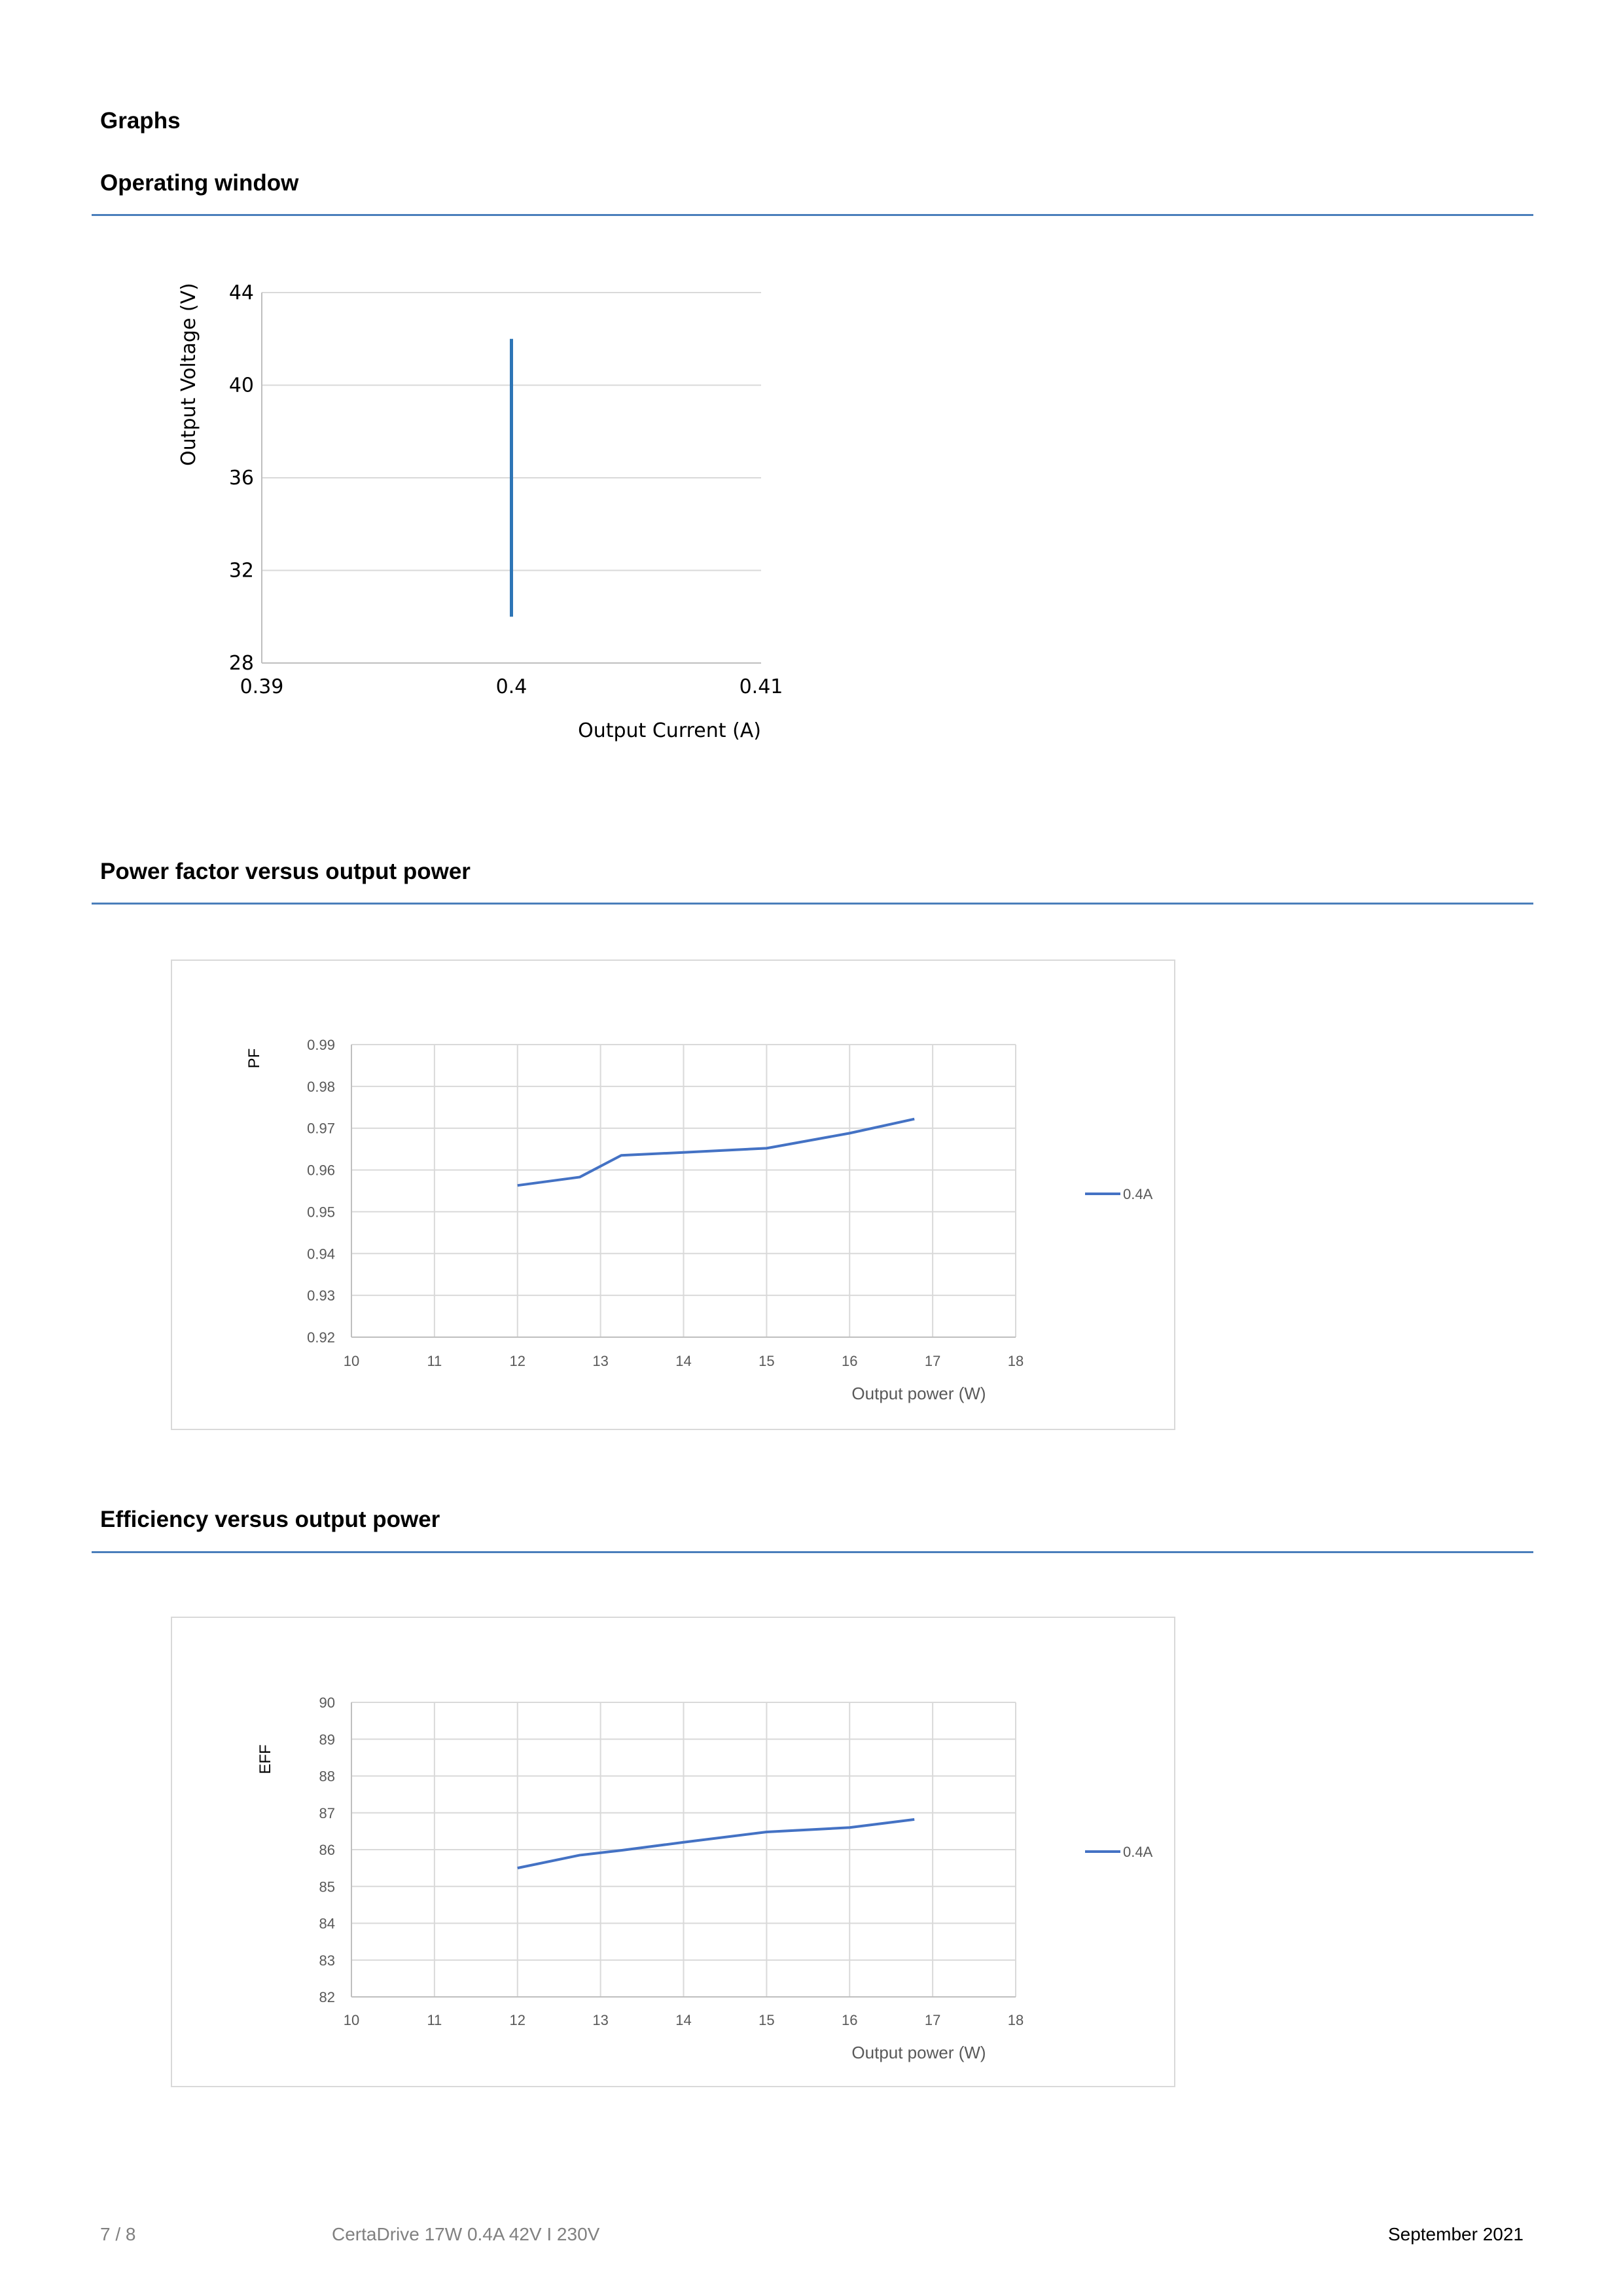 The height and width of the screenshot is (2296, 1623). I want to click on y-tick-label: 84, so click(327, 1924).